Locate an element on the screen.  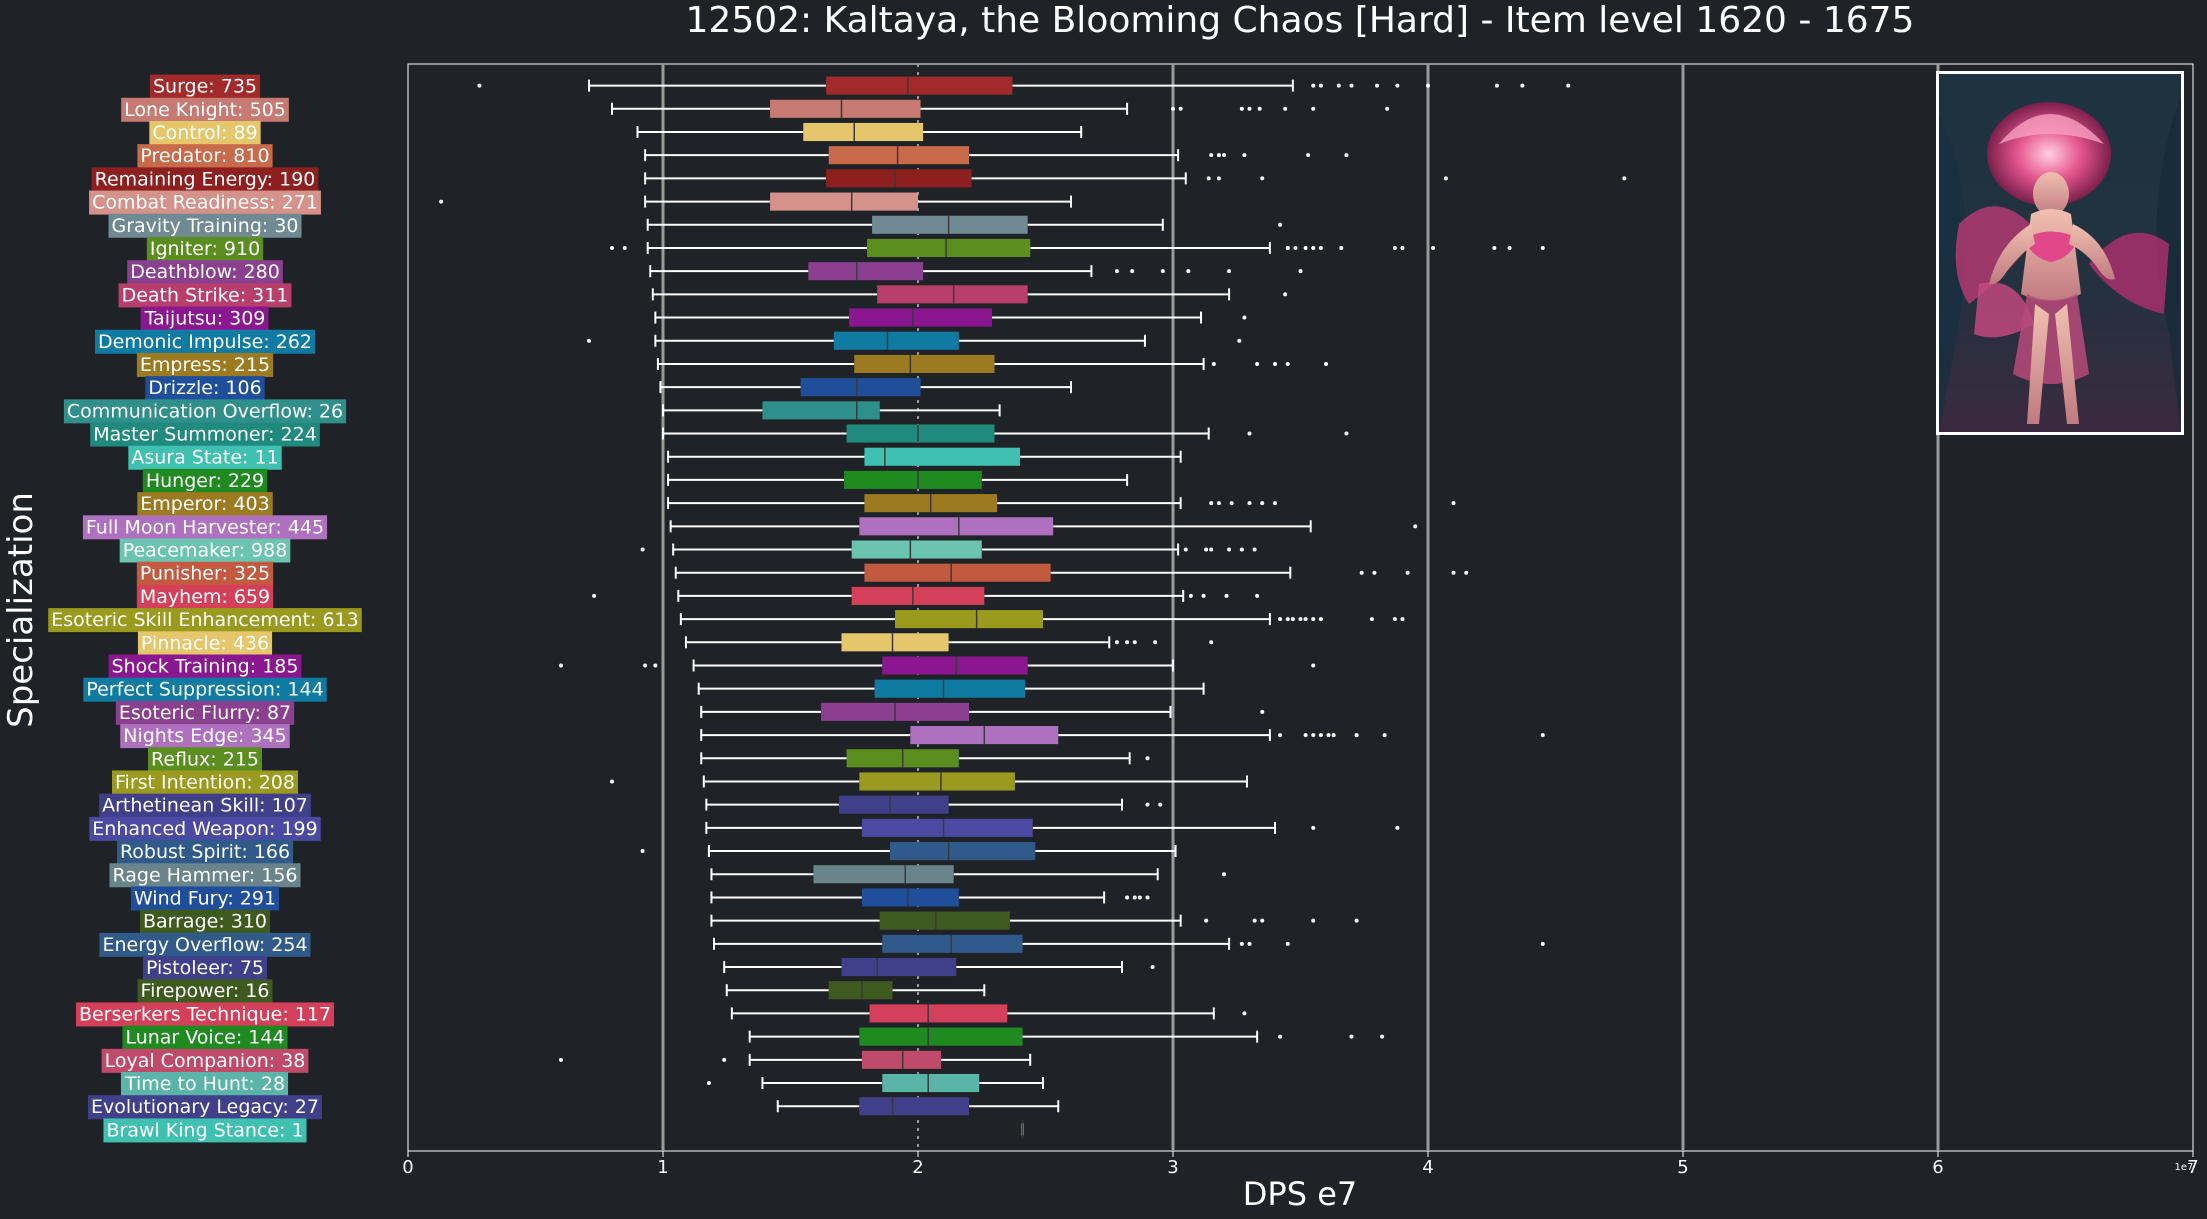
x-axis-offset-label: 1e7 is located at coordinates (2184, 1167).